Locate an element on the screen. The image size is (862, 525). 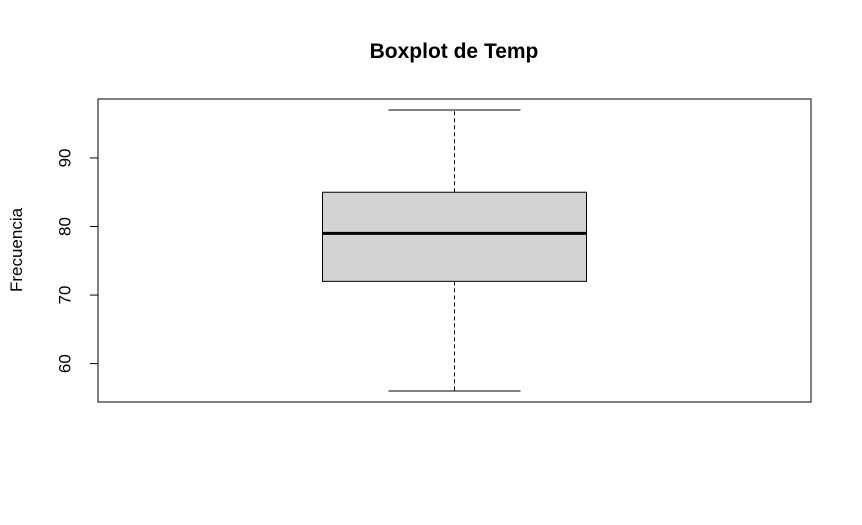
y-tick-label: 70 is located at coordinates (64, 295).